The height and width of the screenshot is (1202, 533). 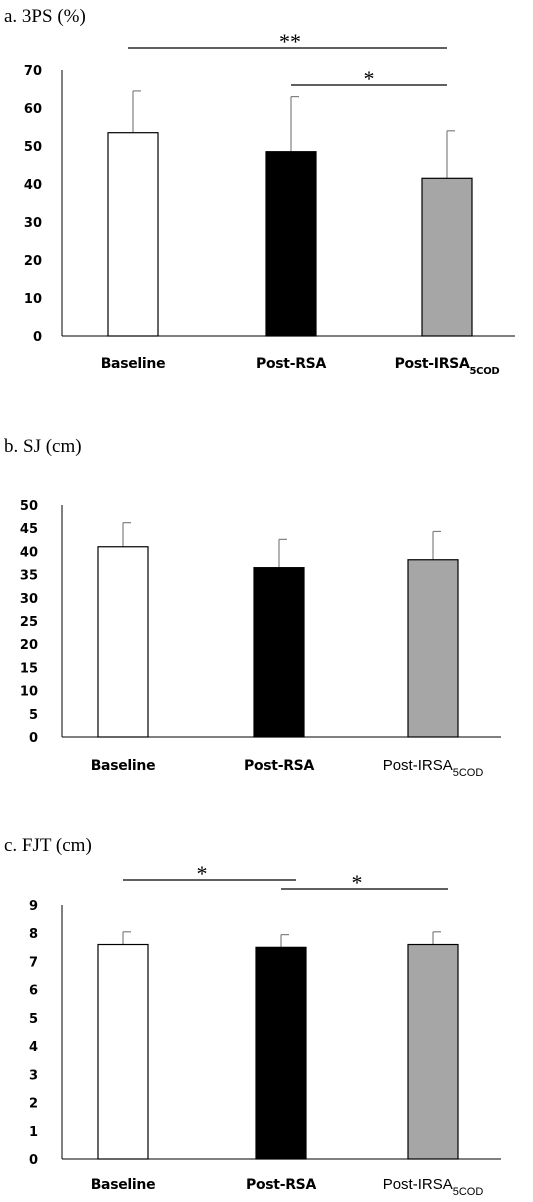 I want to click on y-tick-label: 45, so click(x=29, y=529).